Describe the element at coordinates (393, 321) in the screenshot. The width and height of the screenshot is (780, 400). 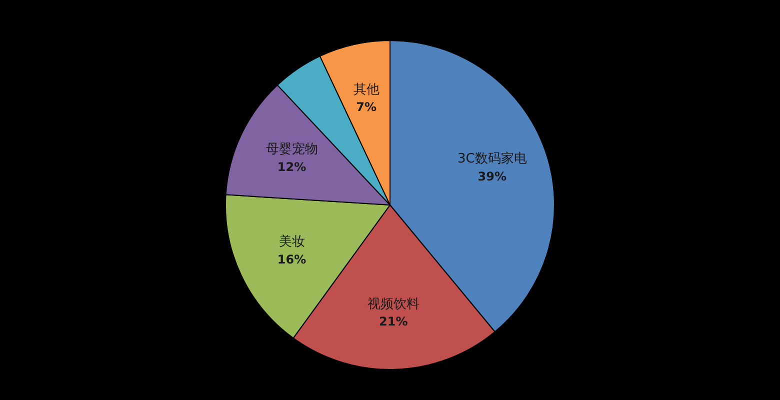
I see `data-label: 21%` at that location.